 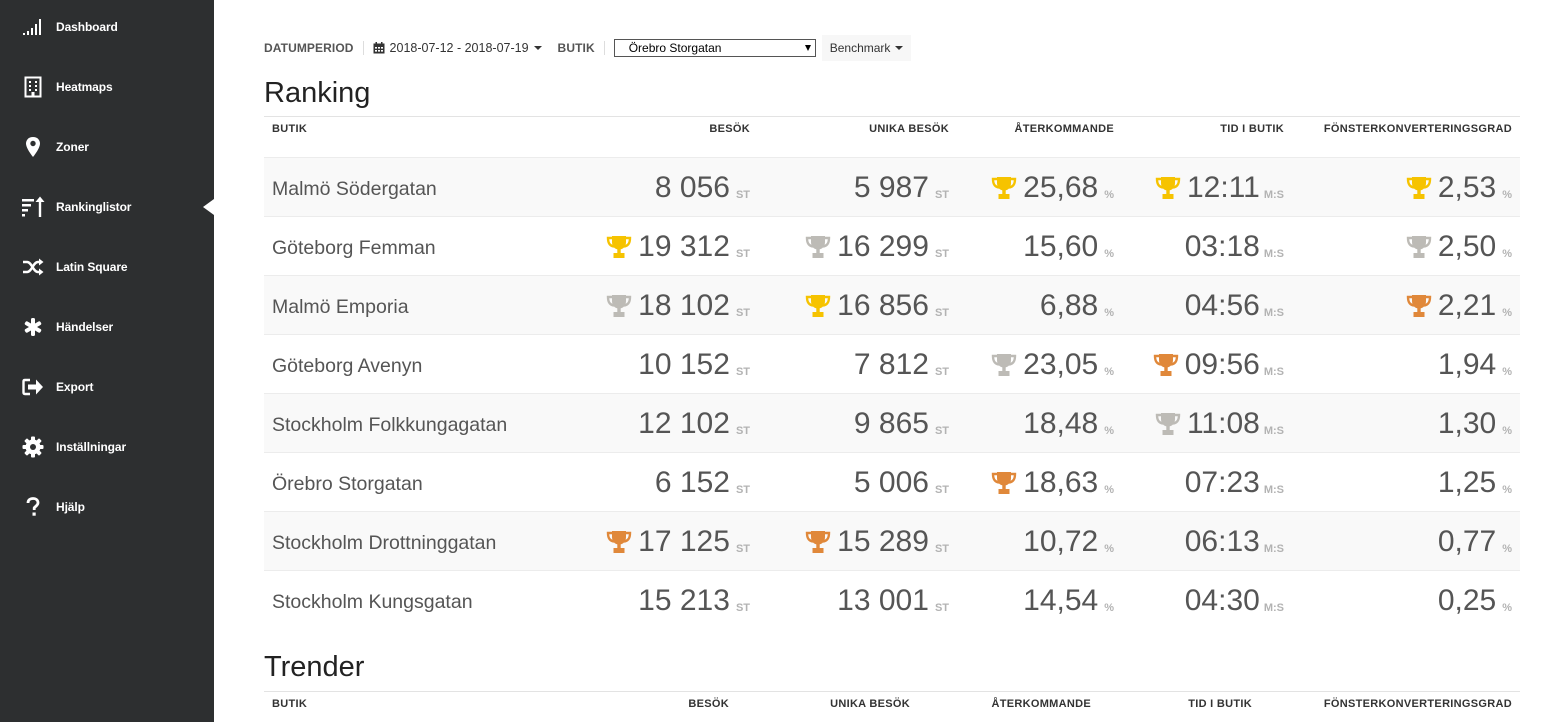 What do you see at coordinates (1222, 305) in the screenshot?
I see `time-value: 04:56` at bounding box center [1222, 305].